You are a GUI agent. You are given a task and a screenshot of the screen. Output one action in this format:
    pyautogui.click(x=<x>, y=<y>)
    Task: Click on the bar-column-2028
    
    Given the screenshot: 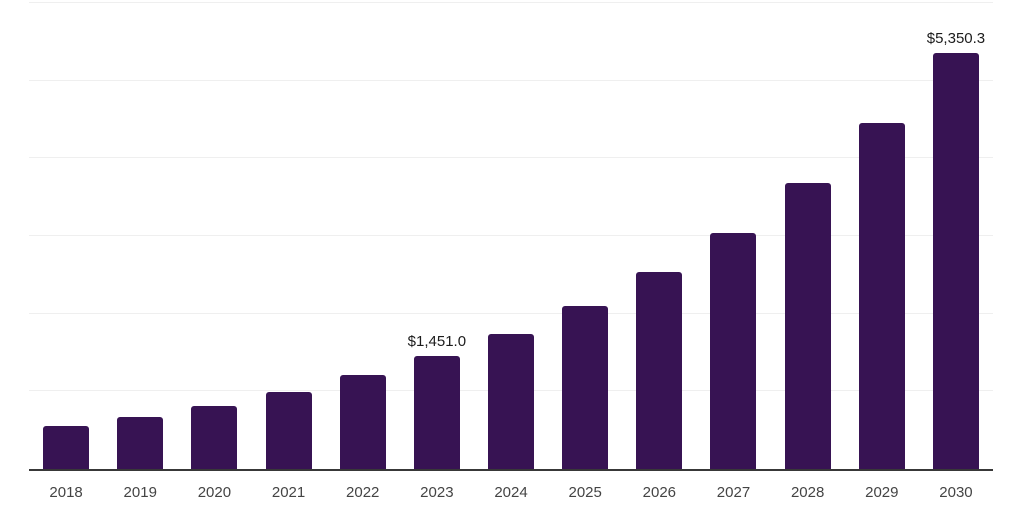 What is the action you would take?
    pyautogui.click(x=808, y=236)
    